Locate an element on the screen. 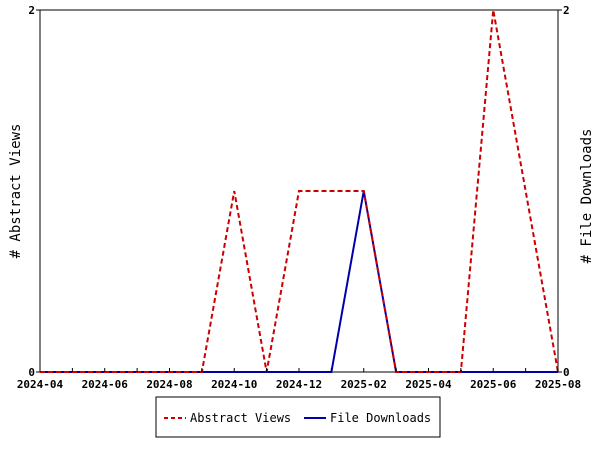  x-tick-label: 2024-12 is located at coordinates (299, 384).